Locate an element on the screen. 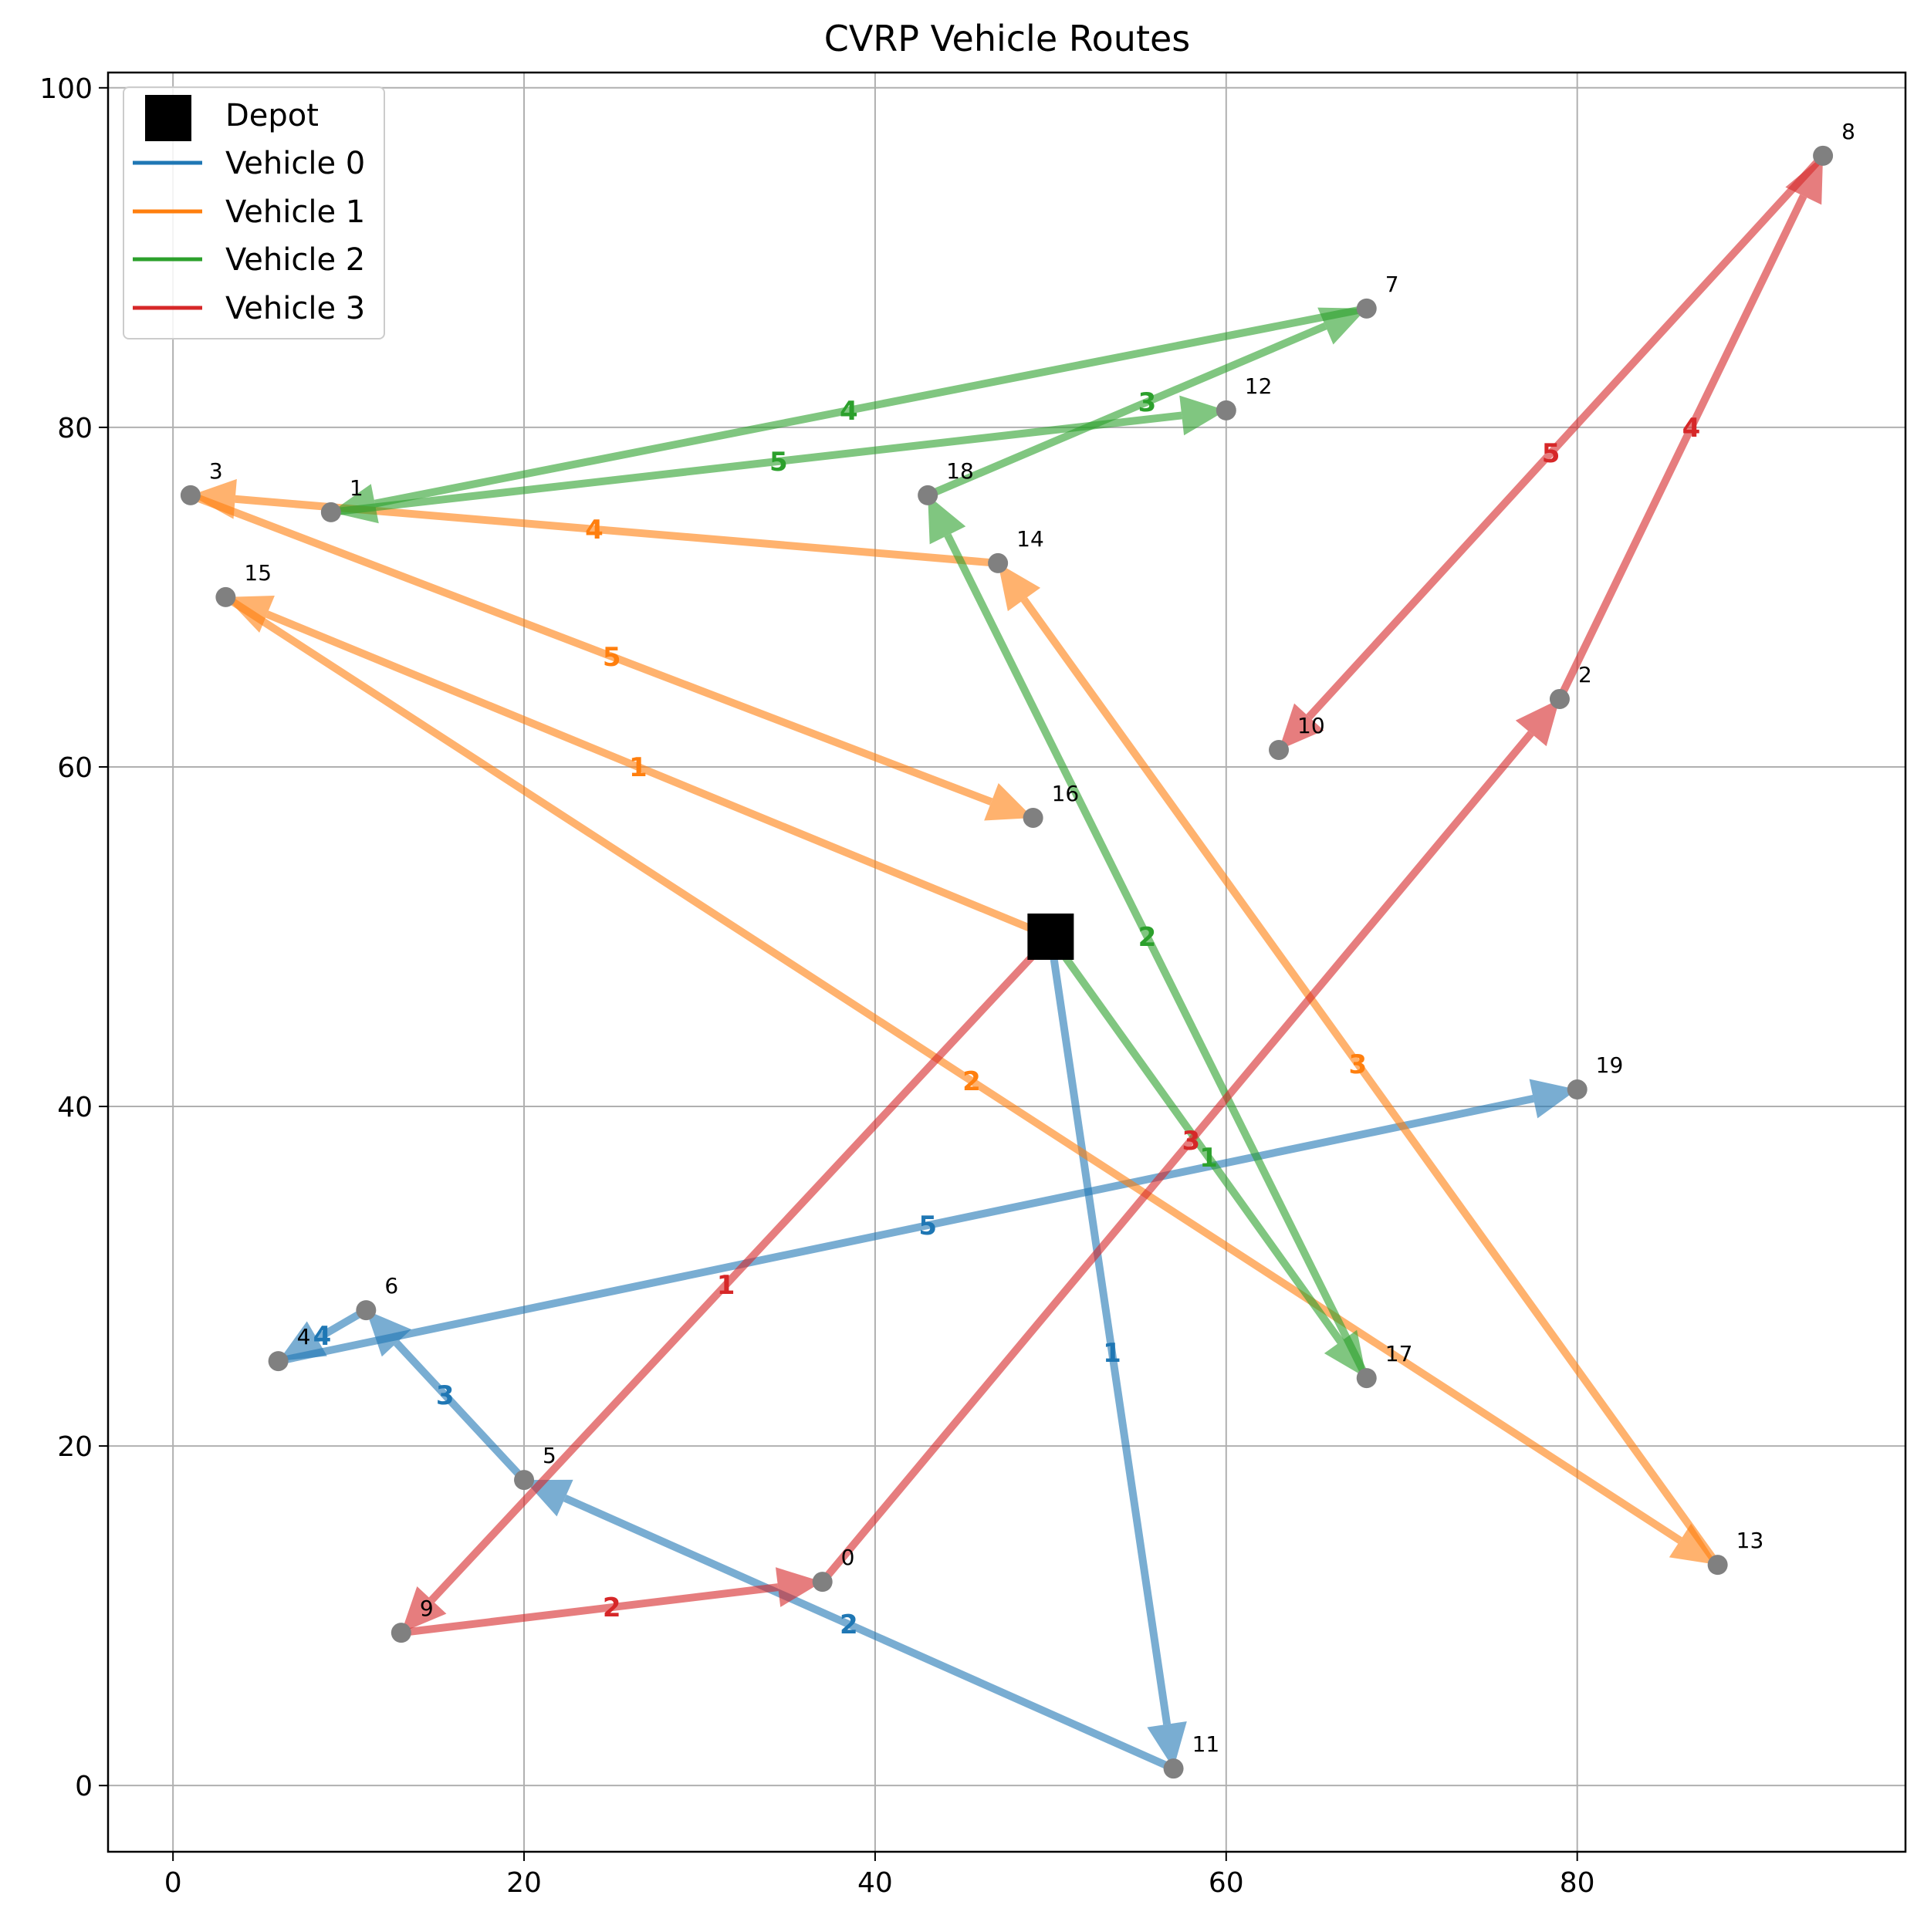 The width and height of the screenshot is (1924, 1932). customer-node-label: 0 is located at coordinates (848, 1557).